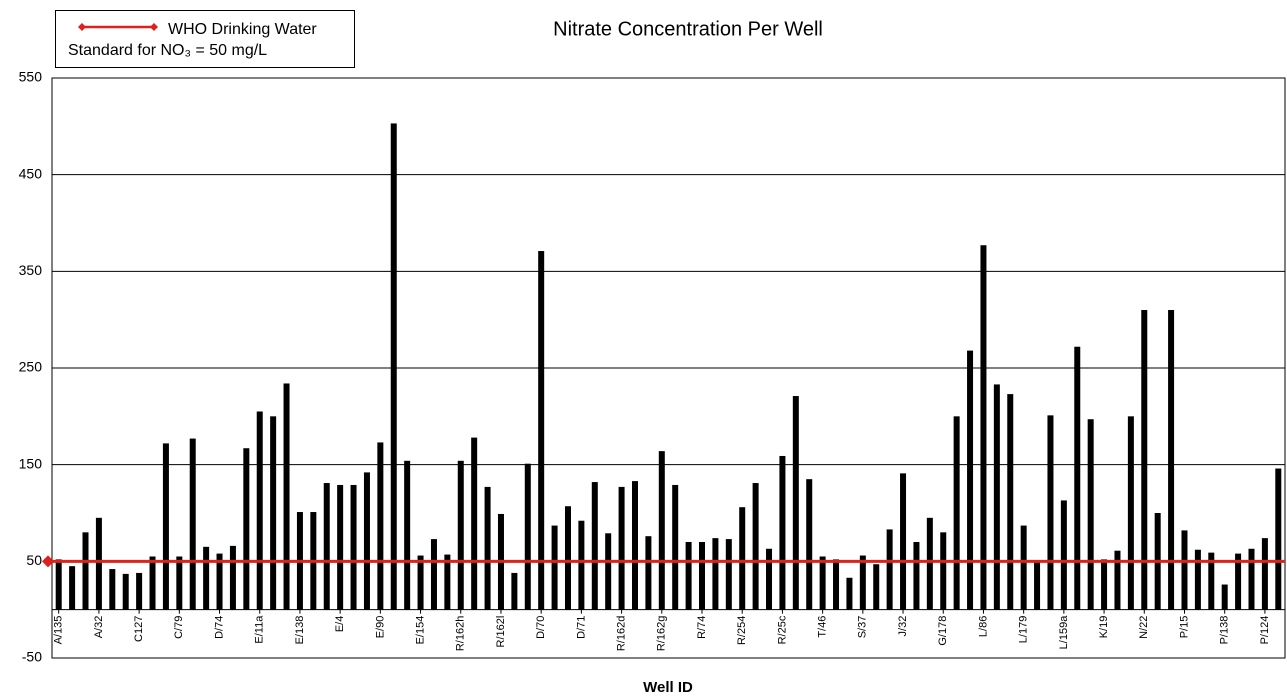 This screenshot has width=1287, height=696. Describe the element at coordinates (340, 624) in the screenshot. I see `x-tick-label: E/4` at that location.